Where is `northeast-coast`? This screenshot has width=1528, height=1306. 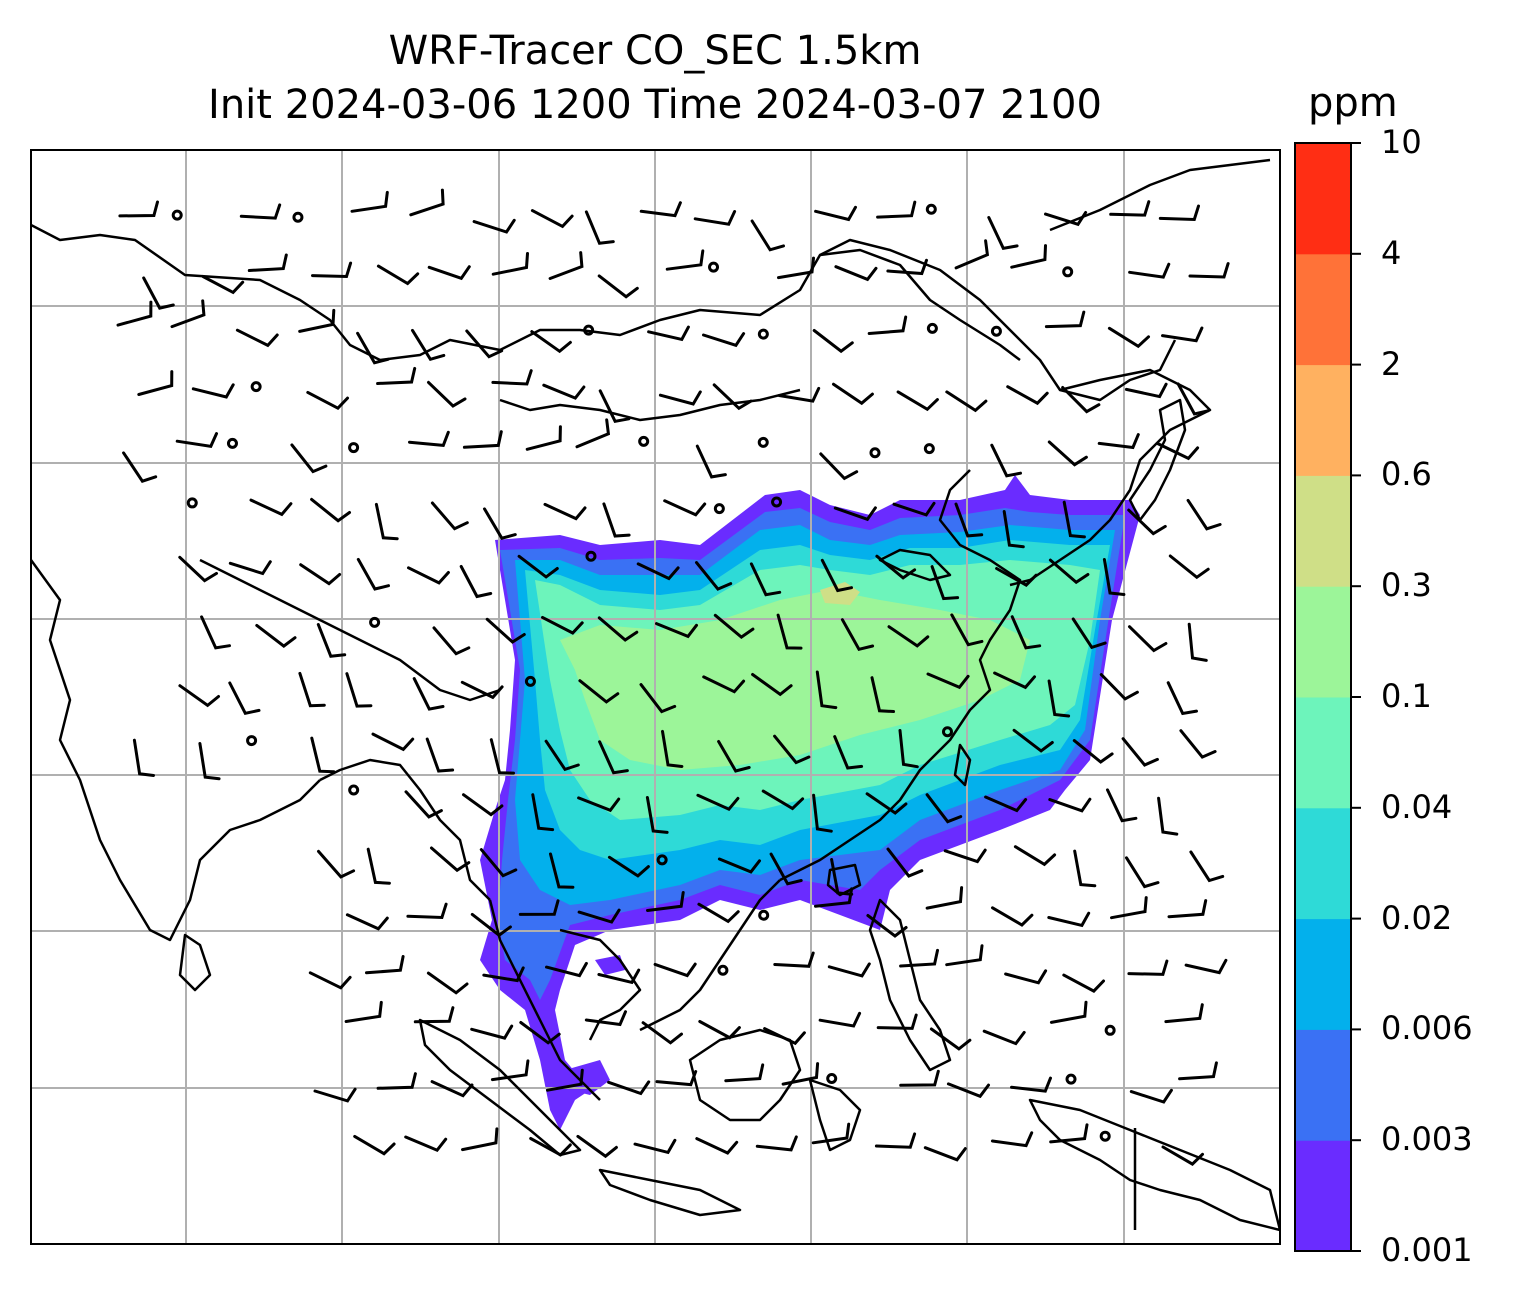 northeast-coast is located at coordinates (1160, 195).